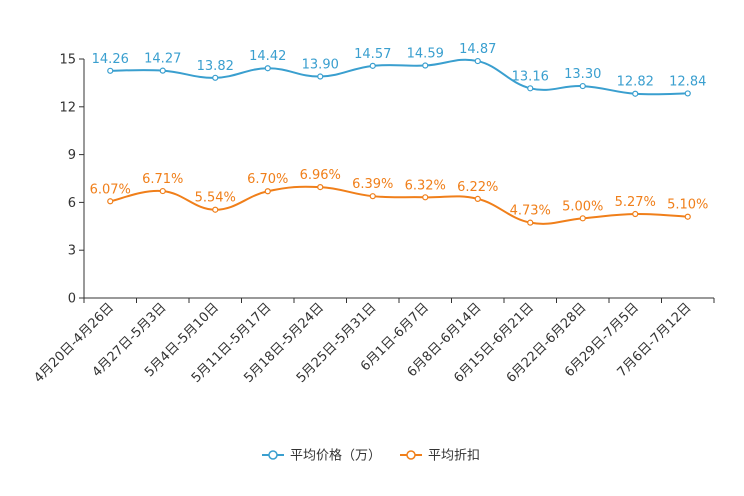 This screenshot has height=496, width=744. Describe the element at coordinates (477, 187) in the screenshot. I see `data-label: 6.22%` at that location.